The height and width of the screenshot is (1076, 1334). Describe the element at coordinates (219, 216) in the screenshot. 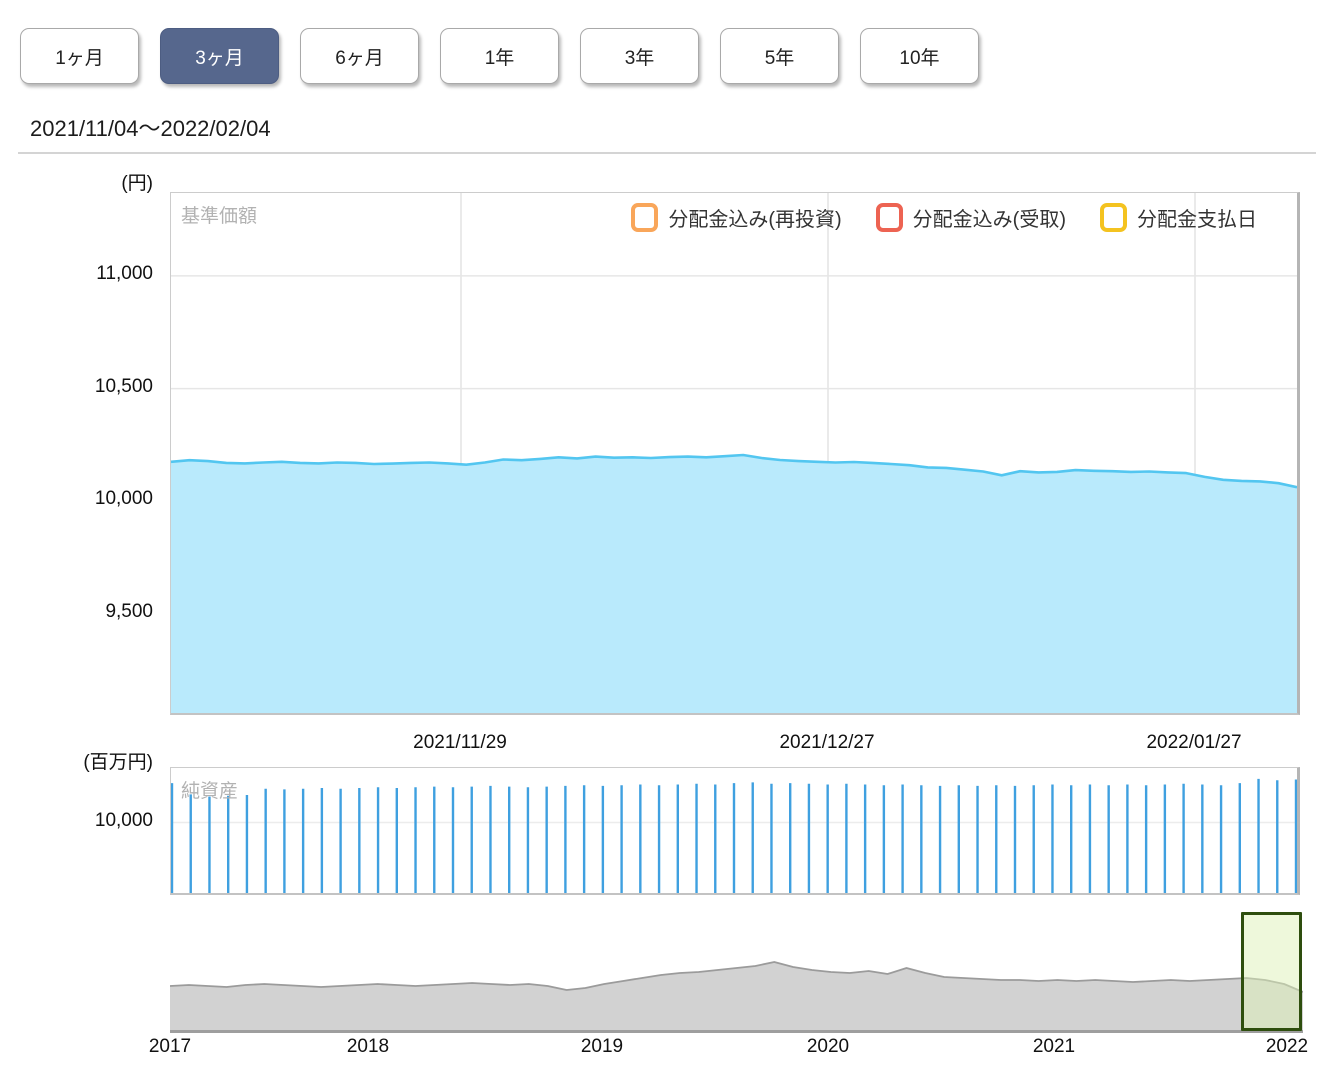

I see `main-chart-title: 基準価額` at that location.